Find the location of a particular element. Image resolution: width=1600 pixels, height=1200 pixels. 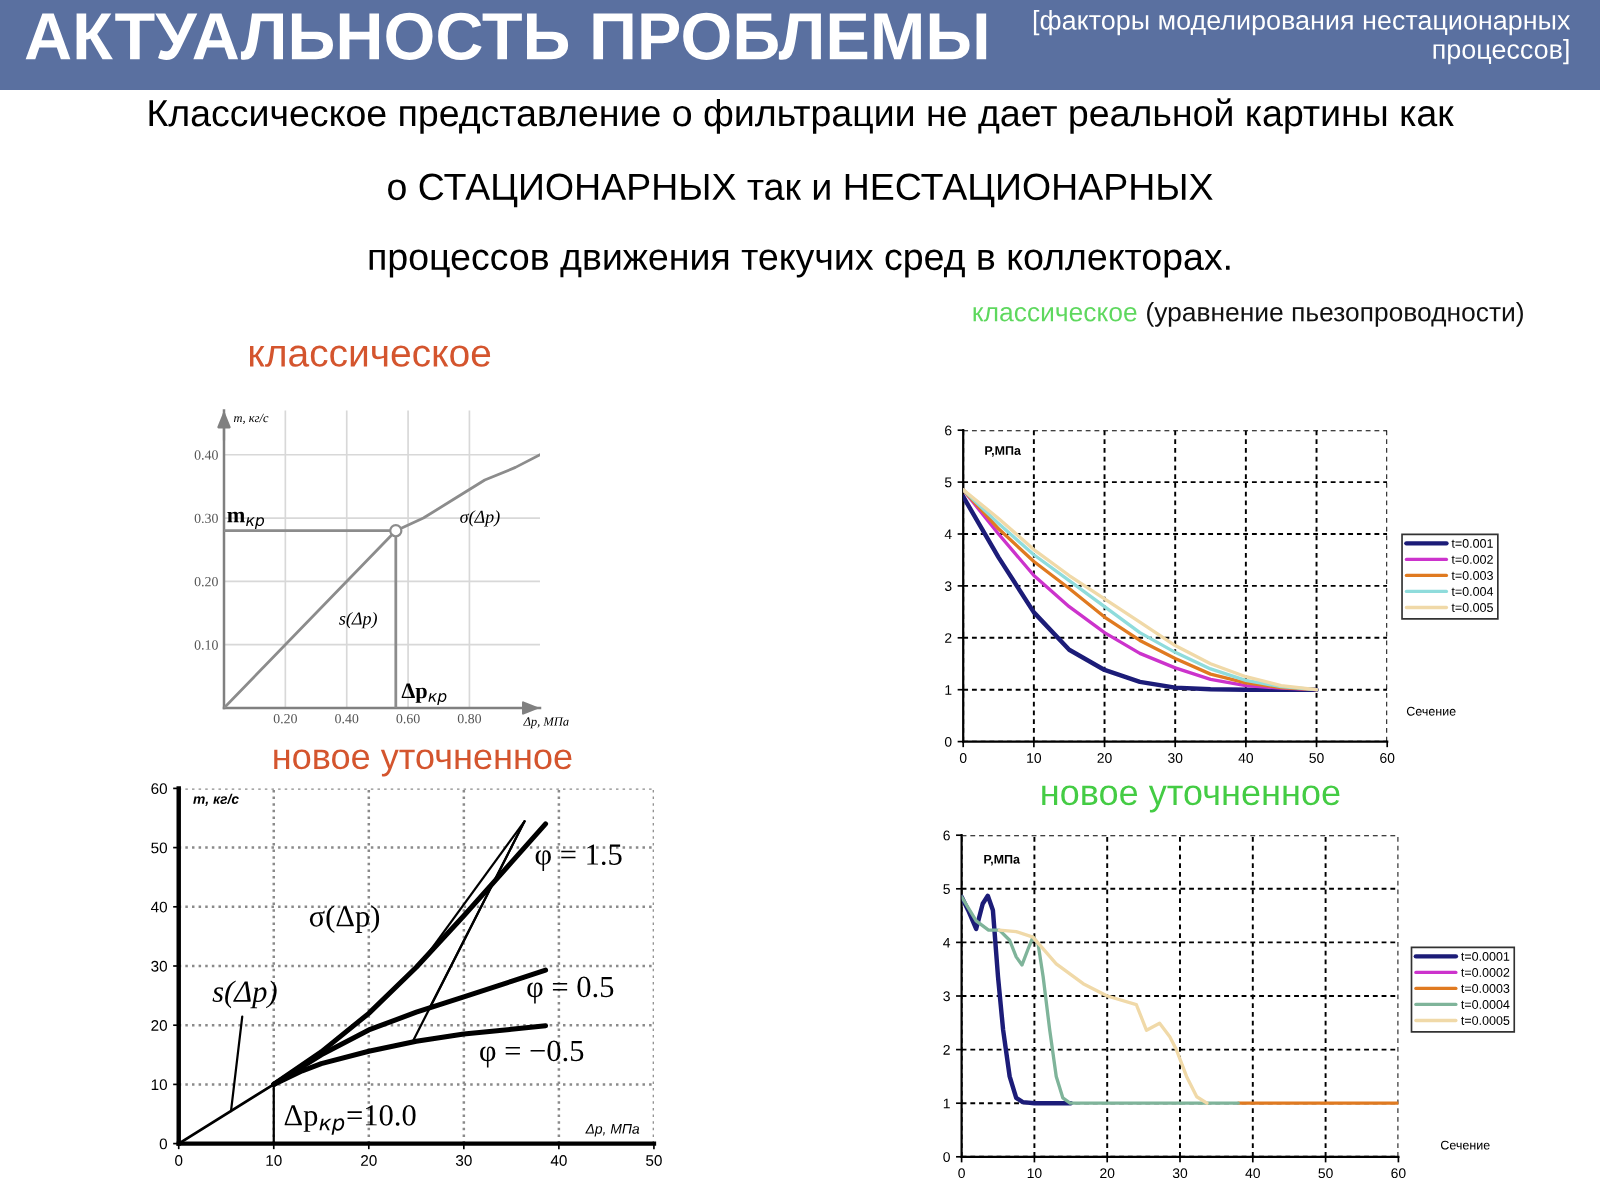

series-label: σ(Δp) is located at coordinates (480, 518).